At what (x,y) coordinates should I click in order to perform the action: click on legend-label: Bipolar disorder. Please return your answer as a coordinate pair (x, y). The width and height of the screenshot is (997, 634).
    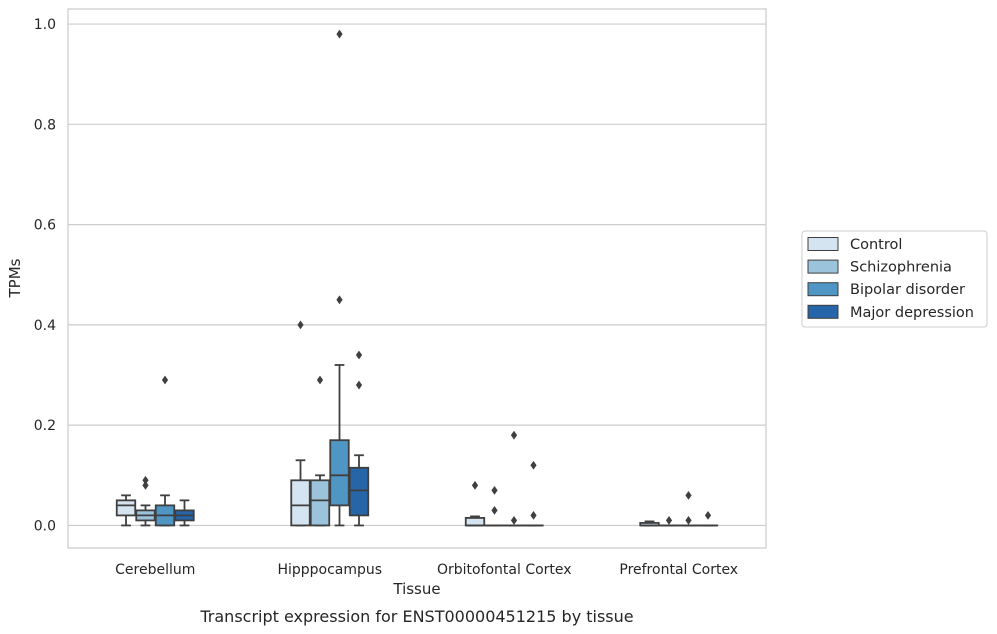
    Looking at the image, I should click on (907, 290).